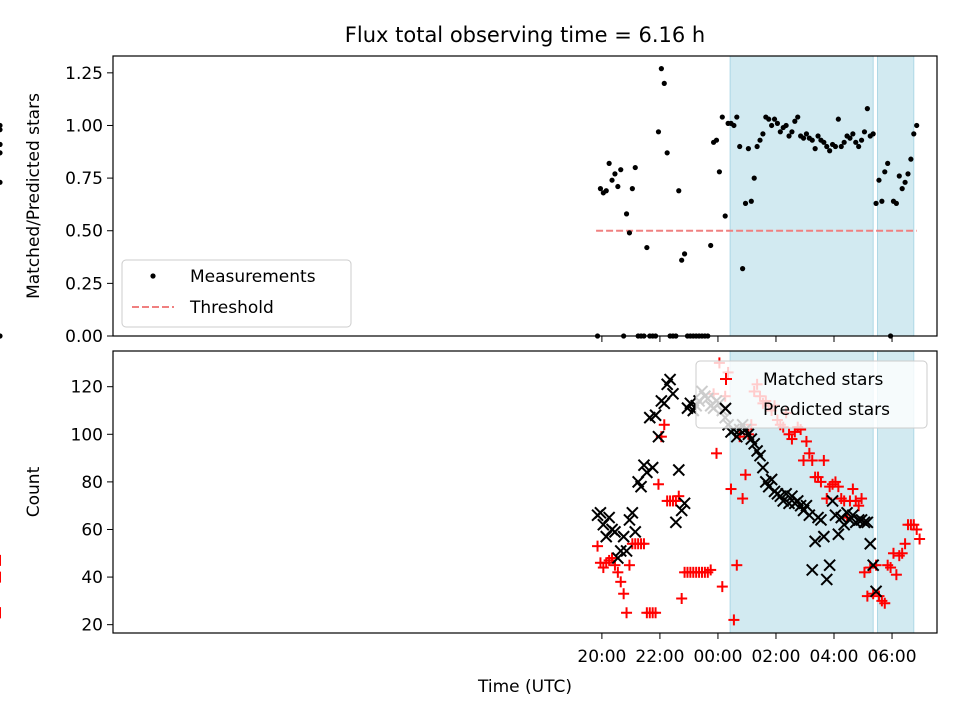 Image resolution: width=960 pixels, height=724 pixels. Describe the element at coordinates (892, 657) in the screenshot. I see `x-tick-label: 06:00` at that location.